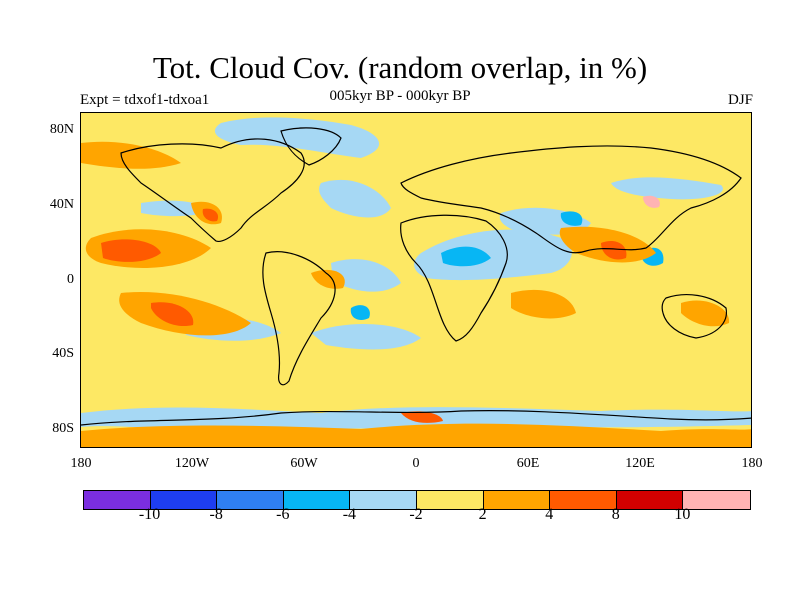 The image size is (800, 600). I want to click on x-tick-label: 60E, so click(528, 463).